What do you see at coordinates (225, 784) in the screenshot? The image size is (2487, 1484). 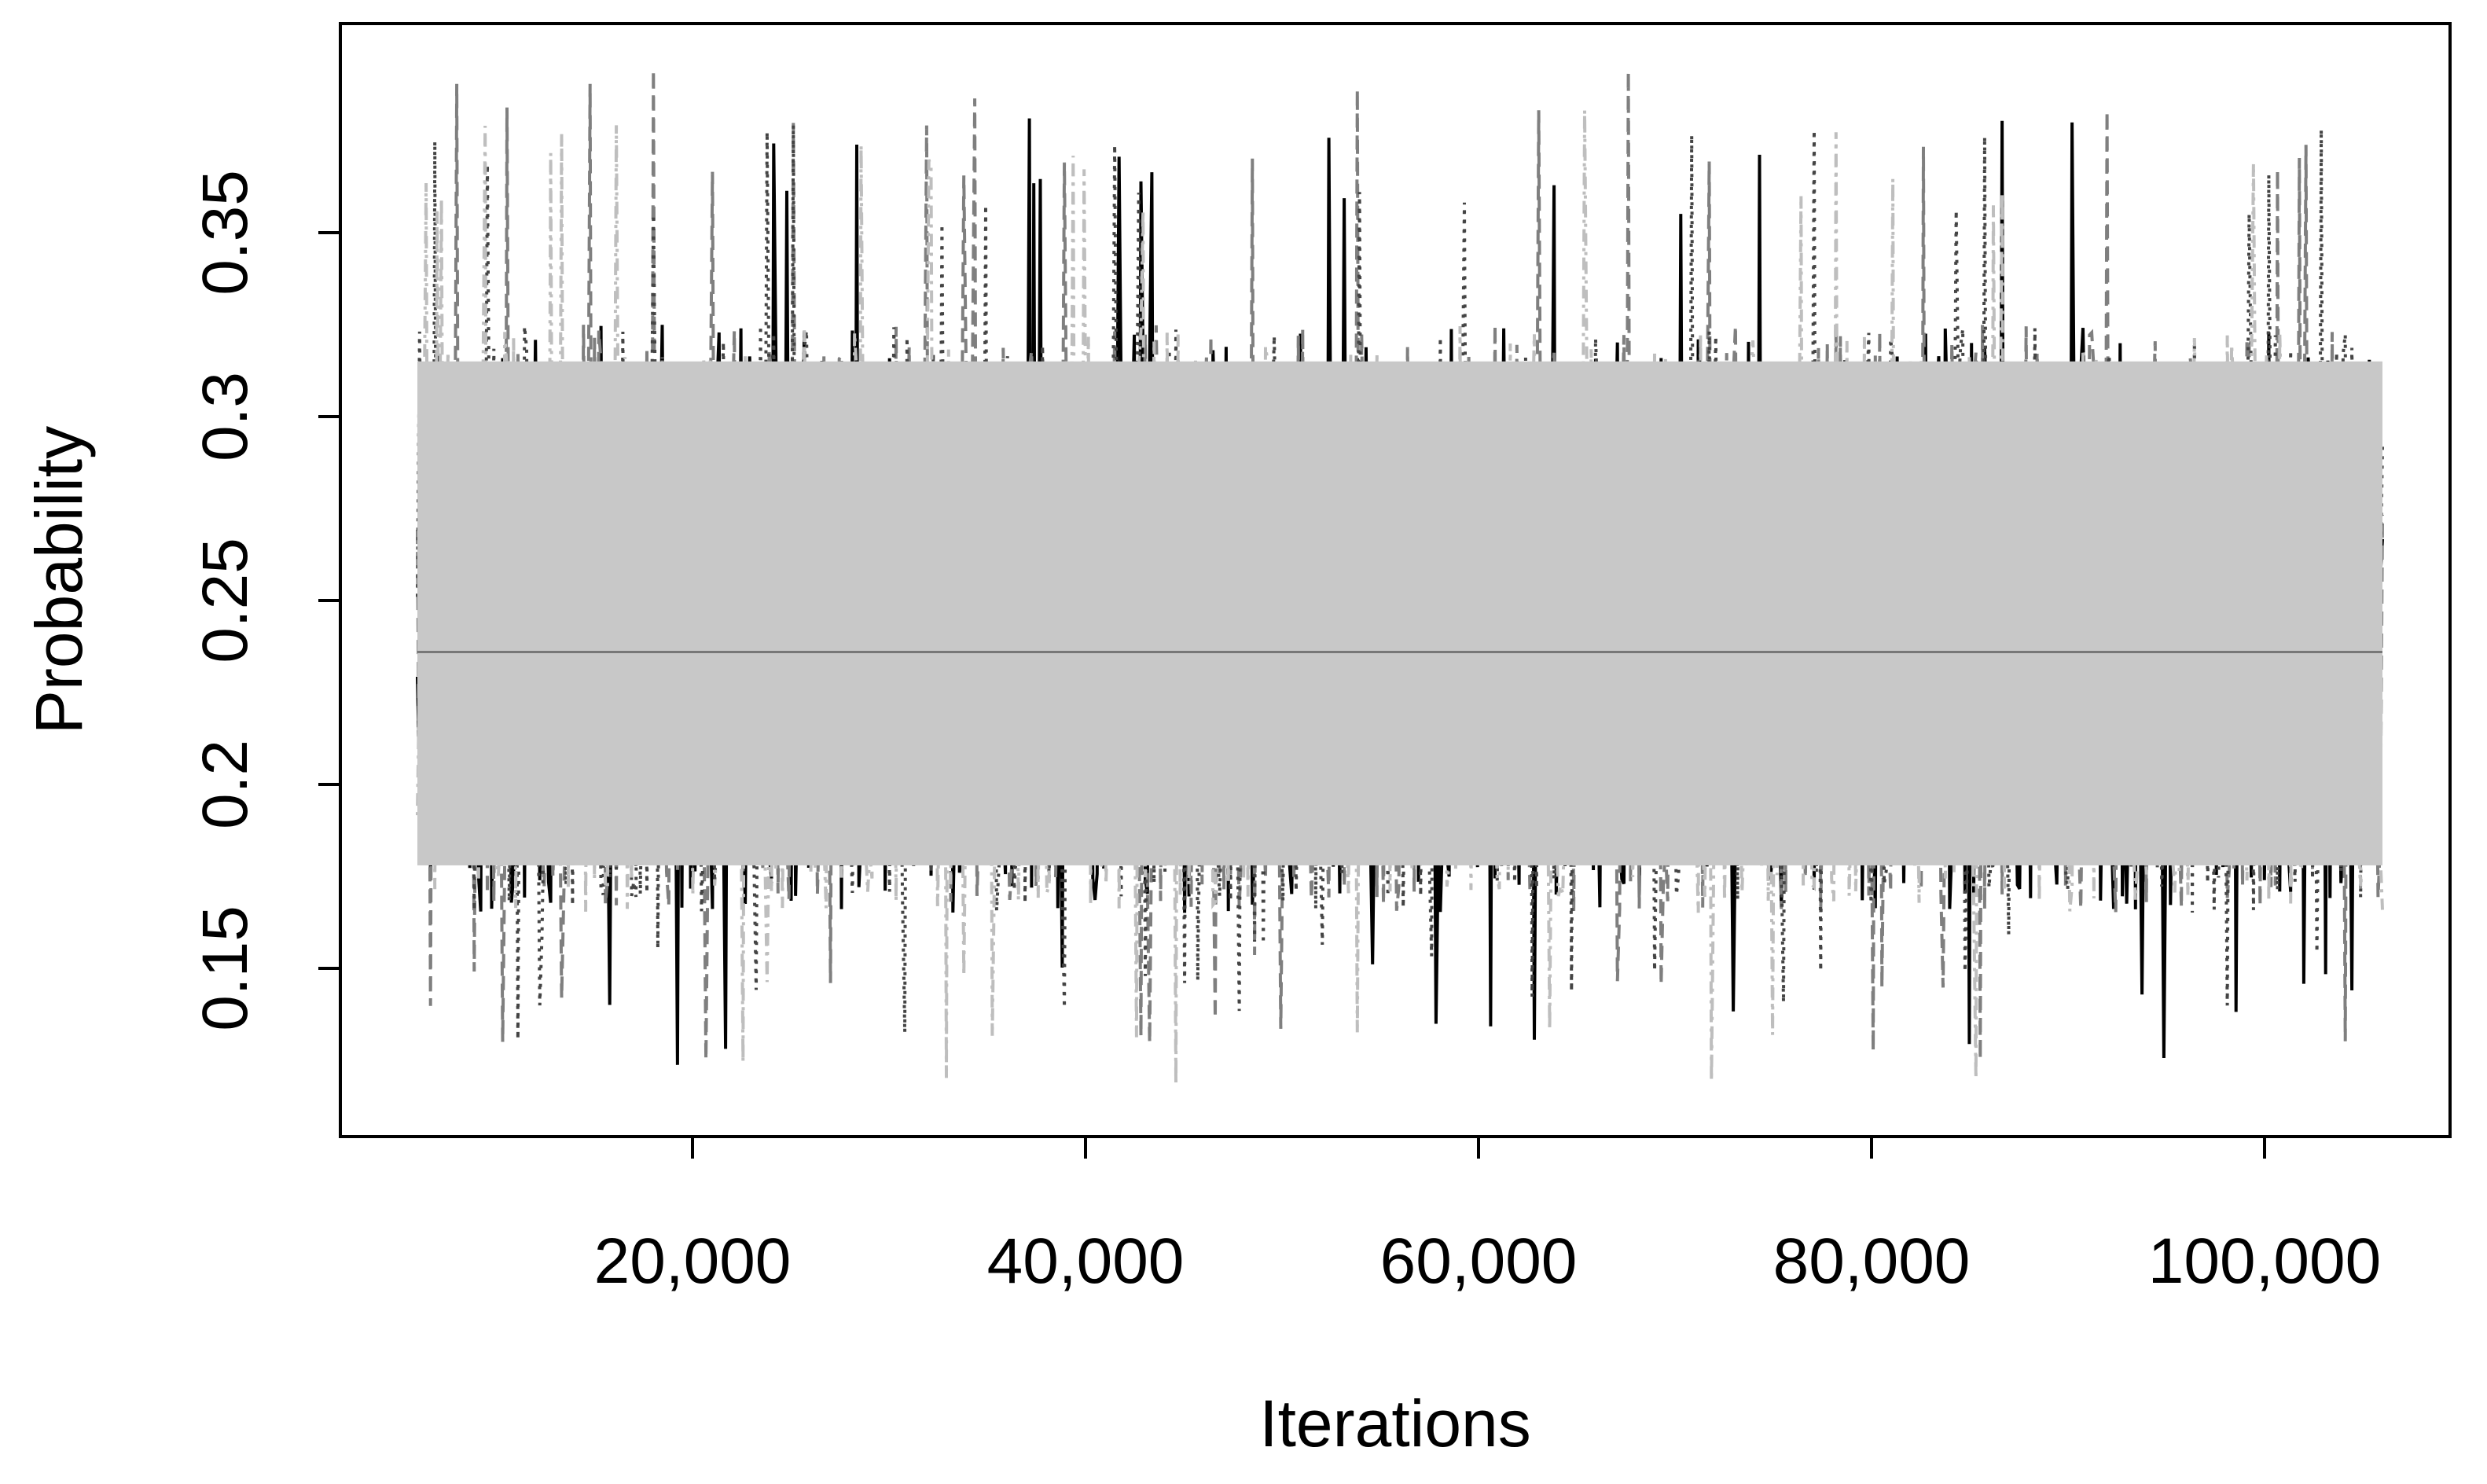 I see `y-tick-label: 0.2` at bounding box center [225, 784].